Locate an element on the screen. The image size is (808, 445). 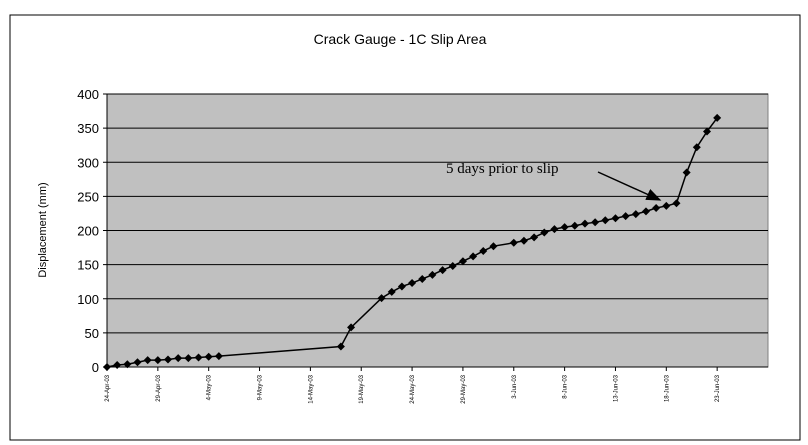
y-tick-label: 150 is located at coordinates (88, 265).